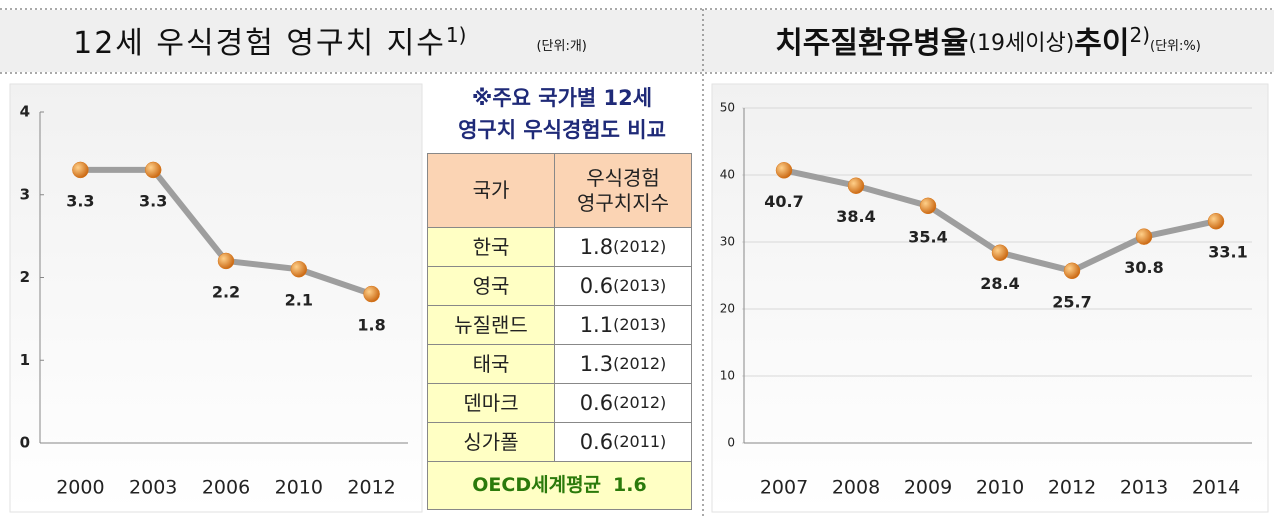 The image size is (1274, 517). I want to click on value-cell: 0.6 (2012), so click(623, 403).